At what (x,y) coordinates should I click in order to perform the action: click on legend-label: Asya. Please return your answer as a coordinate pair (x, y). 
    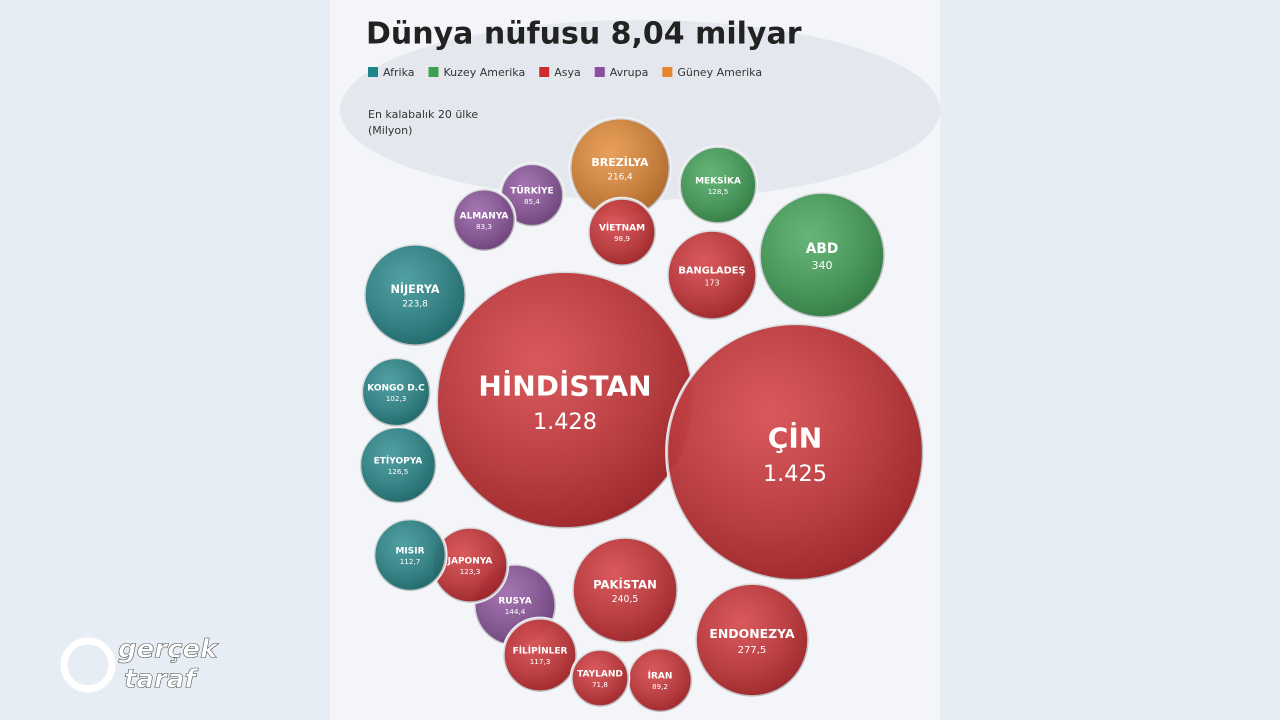
    Looking at the image, I should click on (567, 72).